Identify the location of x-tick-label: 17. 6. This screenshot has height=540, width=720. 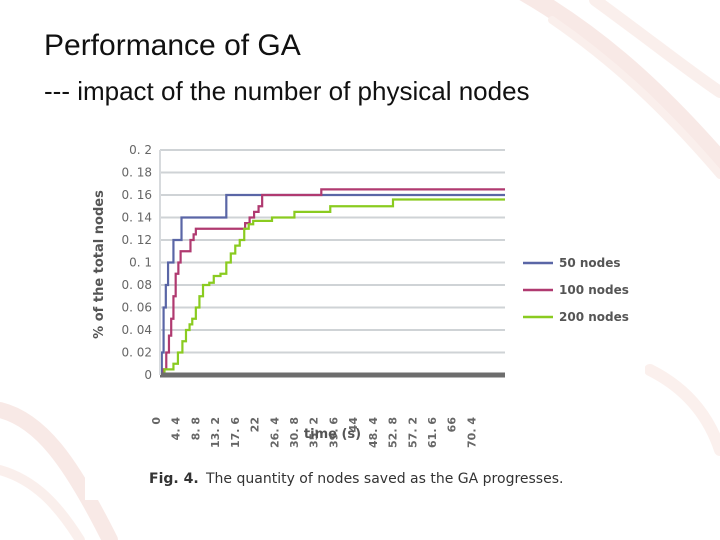
(235, 432).